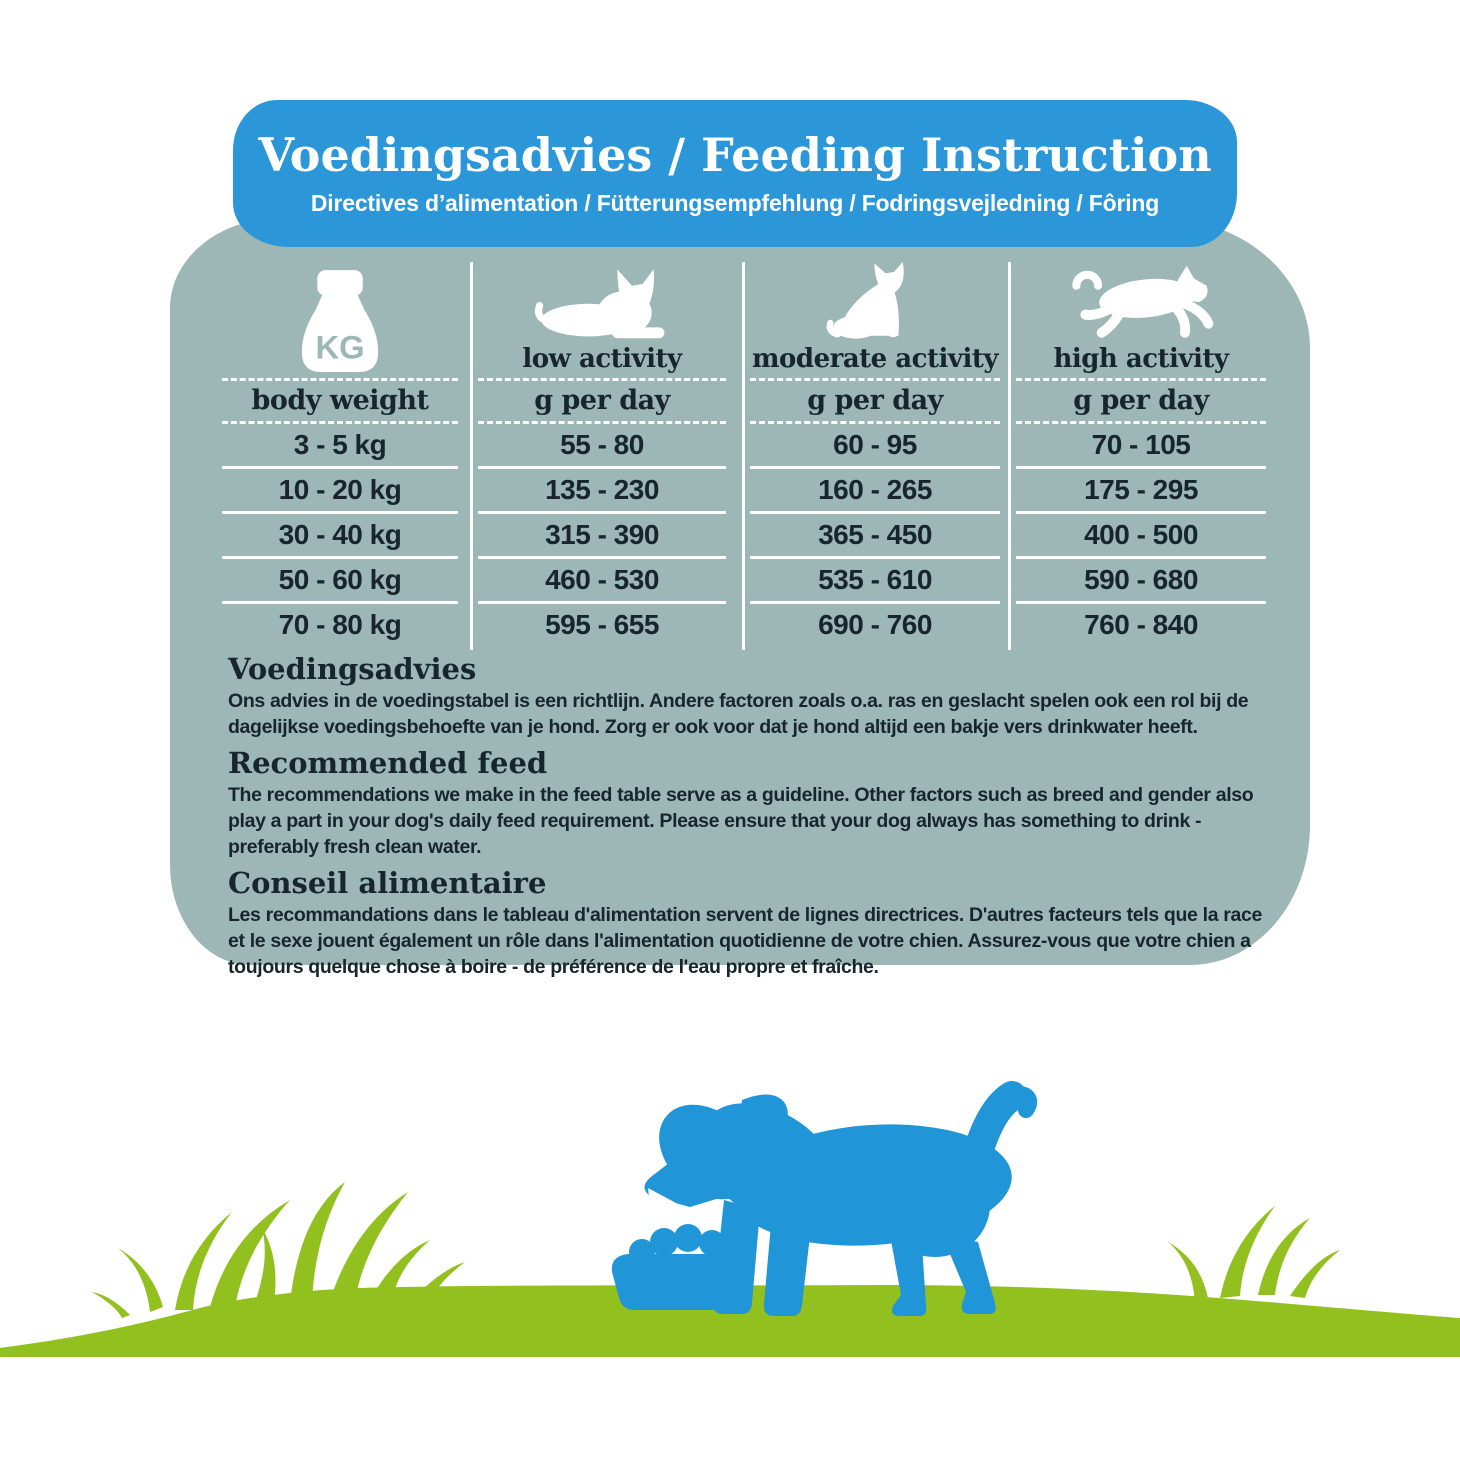  I want to click on note-heading: Conseil alimentaire, so click(387, 883).